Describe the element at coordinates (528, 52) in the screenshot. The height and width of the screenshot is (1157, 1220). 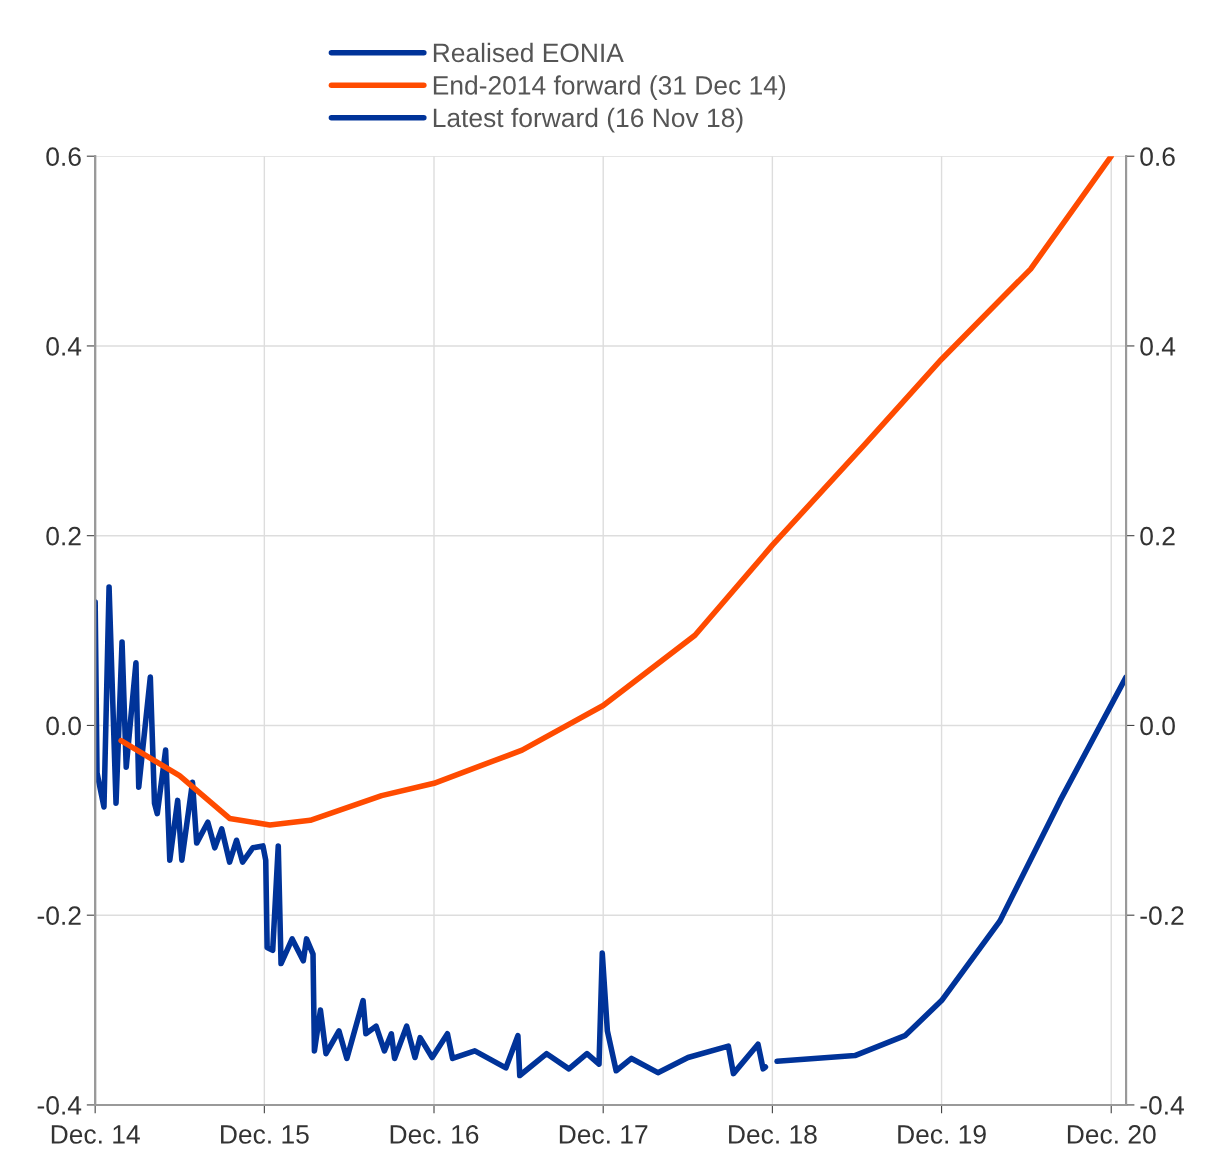
I see `legend-label: Realised EONIA` at that location.